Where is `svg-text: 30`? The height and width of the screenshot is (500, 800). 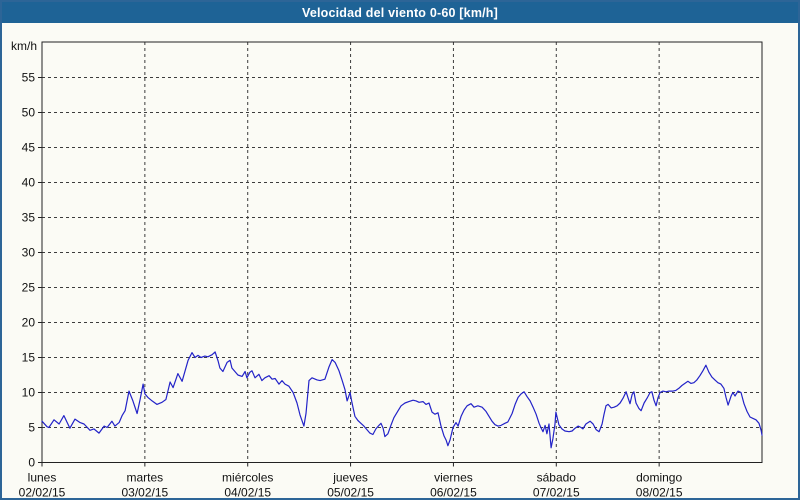
svg-text: 30 is located at coordinates (29, 253).